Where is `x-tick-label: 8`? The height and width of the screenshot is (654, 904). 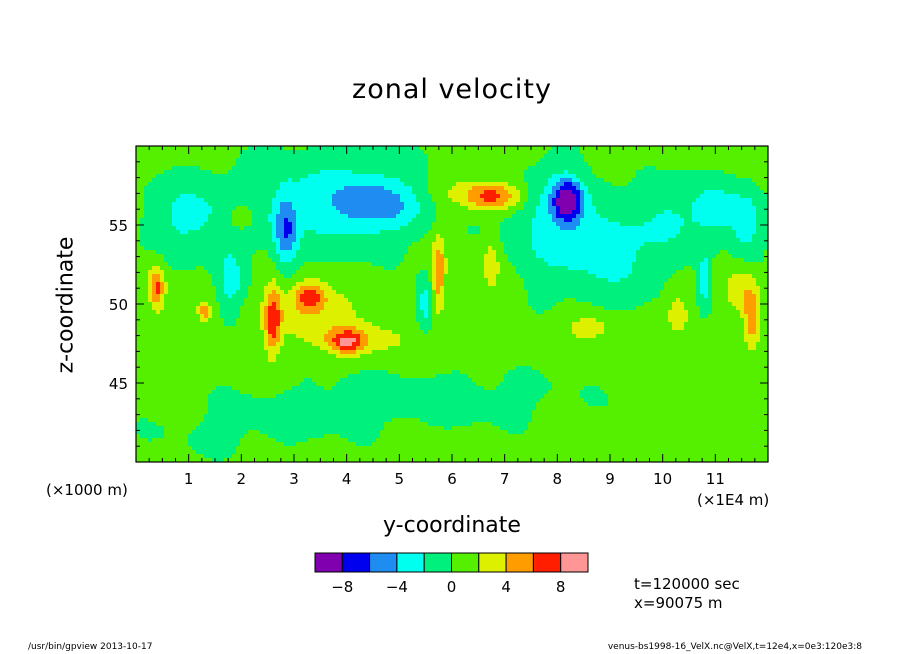
x-tick-label: 8 is located at coordinates (558, 479).